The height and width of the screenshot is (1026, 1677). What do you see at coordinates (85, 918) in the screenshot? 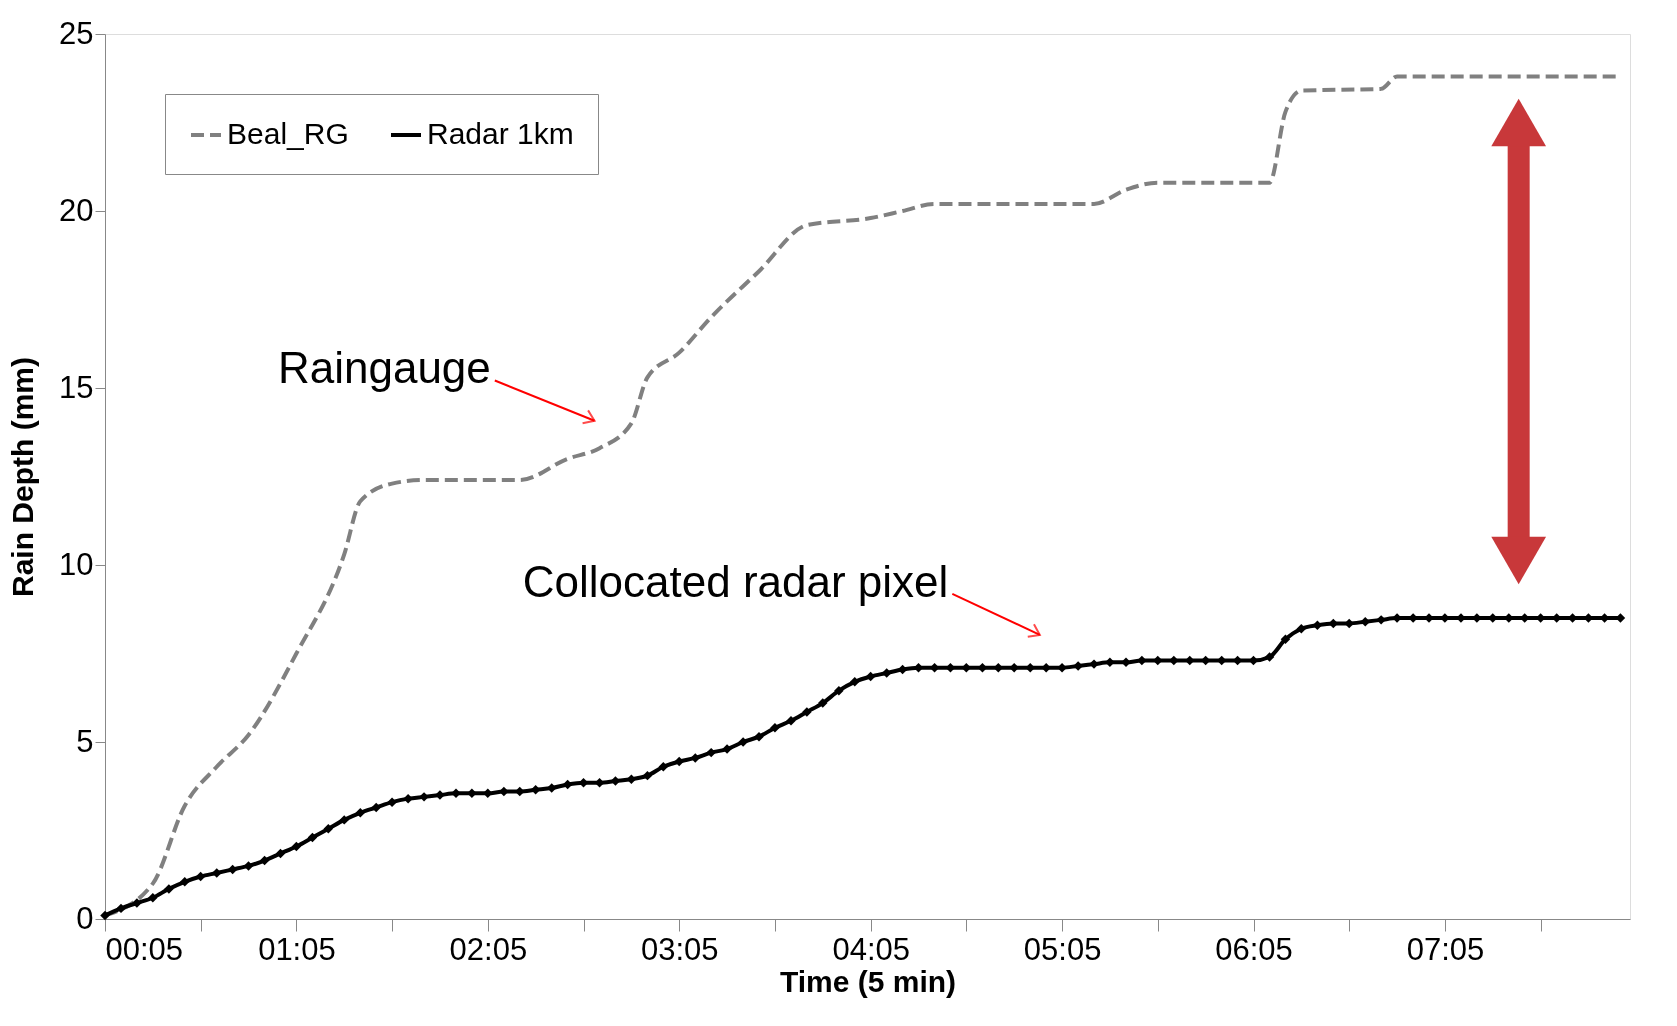
I see `y-tick-label: 0` at bounding box center [85, 918].